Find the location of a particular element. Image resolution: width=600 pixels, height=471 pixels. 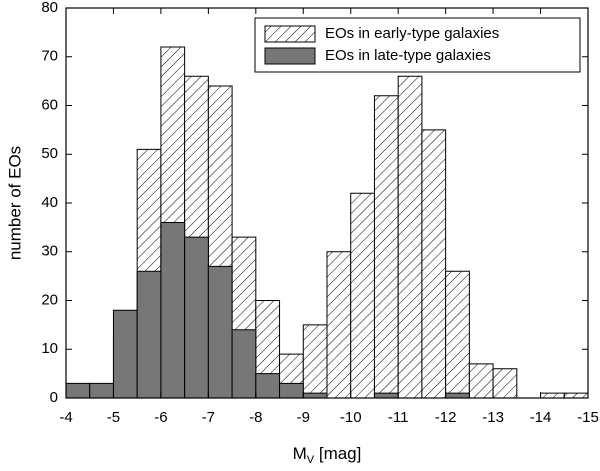

y-tick-label: 60 is located at coordinates (49, 104).